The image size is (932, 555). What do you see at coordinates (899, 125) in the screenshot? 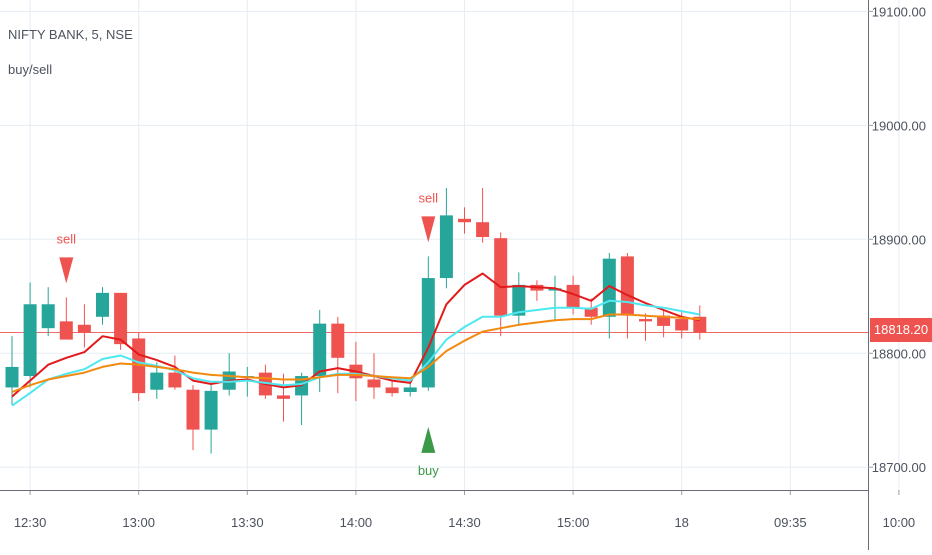
I see `y-tick-label: 19000.00` at bounding box center [899, 125].